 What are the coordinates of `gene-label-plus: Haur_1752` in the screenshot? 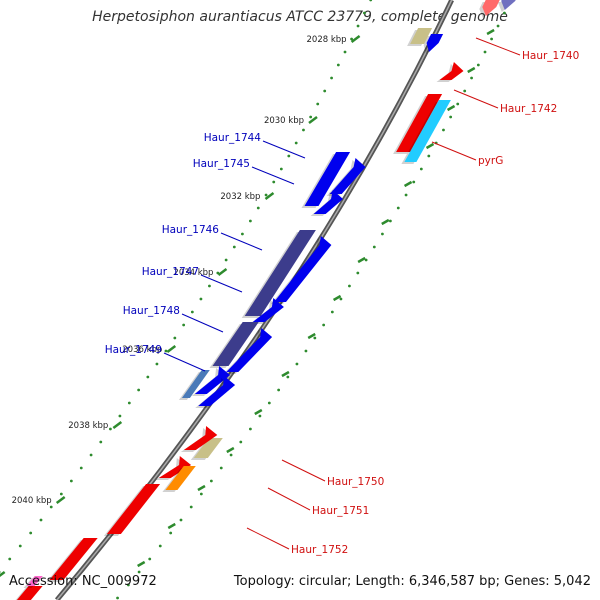 It's located at (319, 550).